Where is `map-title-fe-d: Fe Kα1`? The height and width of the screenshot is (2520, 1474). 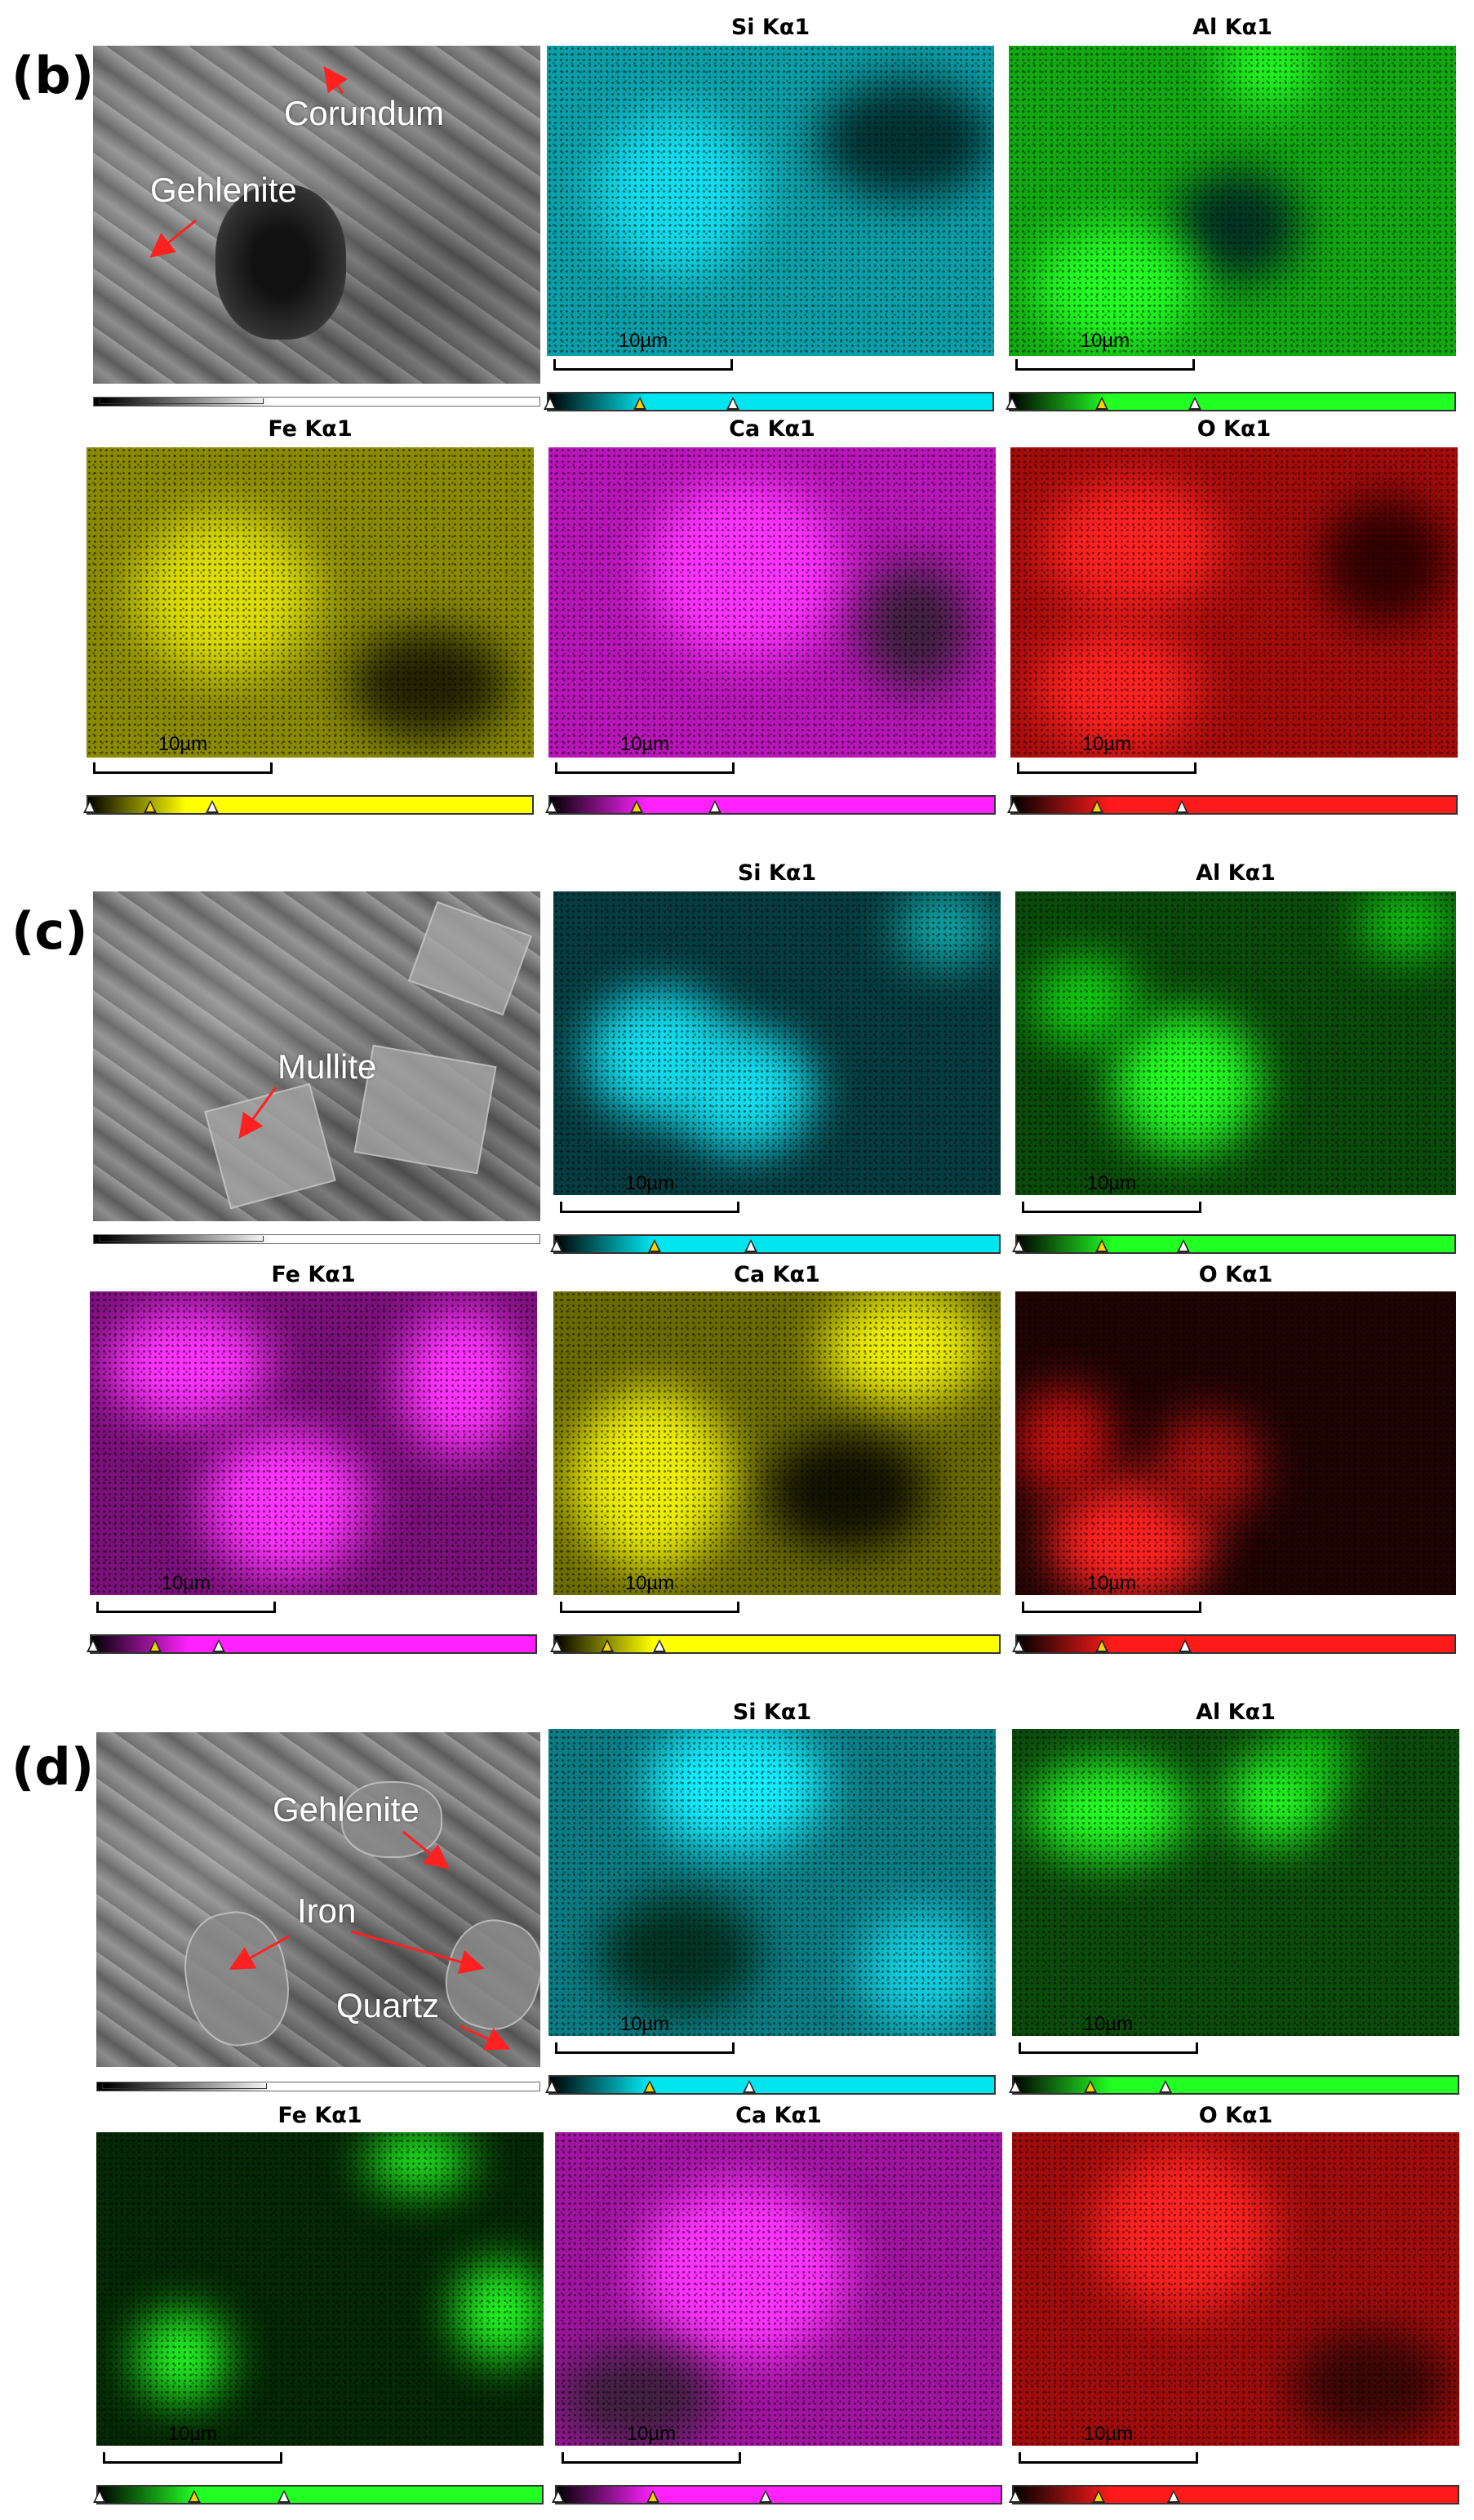 map-title-fe-d: Fe Kα1 is located at coordinates (319, 2115).